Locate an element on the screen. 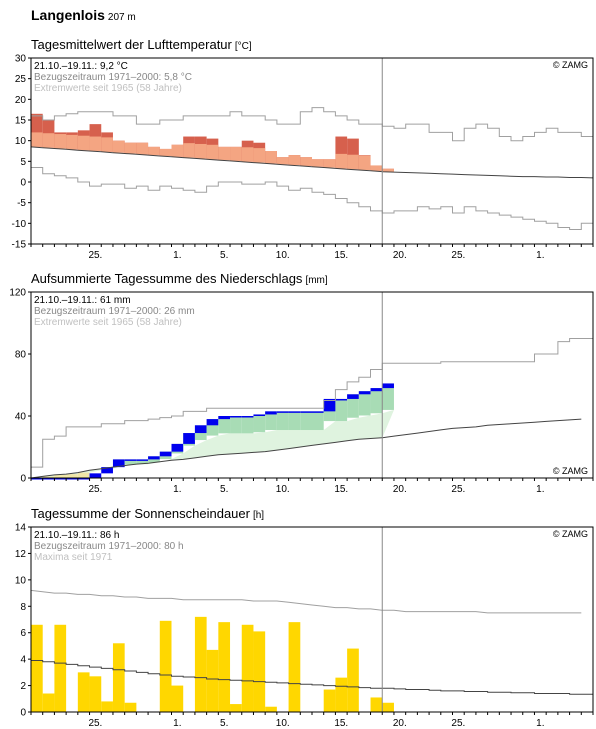 Image resolution: width=596 pixels, height=729 pixels. y-tick-label: 80 is located at coordinates (21, 355).